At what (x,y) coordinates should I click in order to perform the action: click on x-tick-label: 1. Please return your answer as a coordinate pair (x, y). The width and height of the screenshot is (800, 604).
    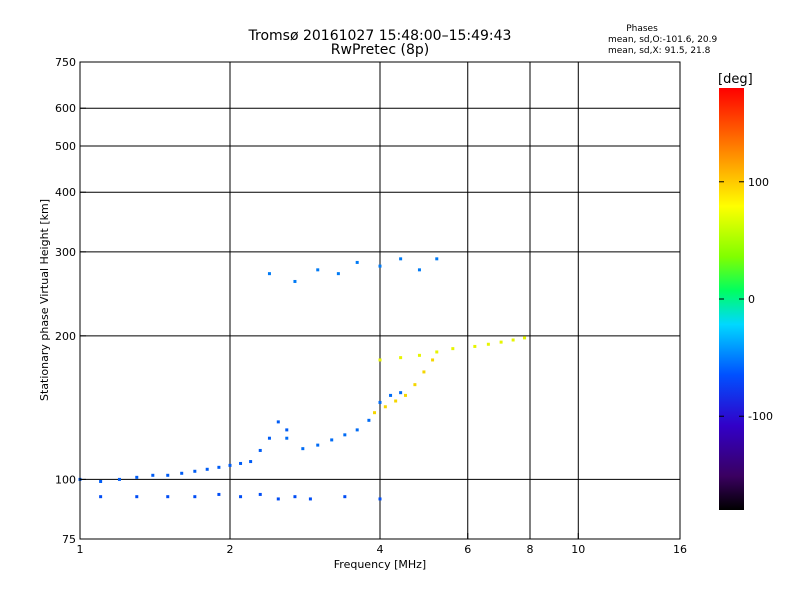
    Looking at the image, I should click on (80, 549).